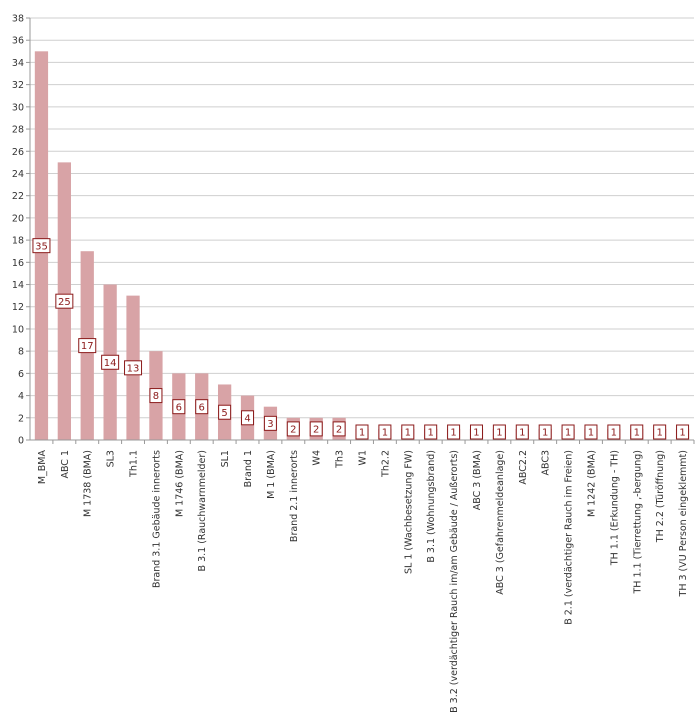 The image size is (696, 722). Describe the element at coordinates (21, 441) in the screenshot. I see `y-tick-label: 0` at that location.